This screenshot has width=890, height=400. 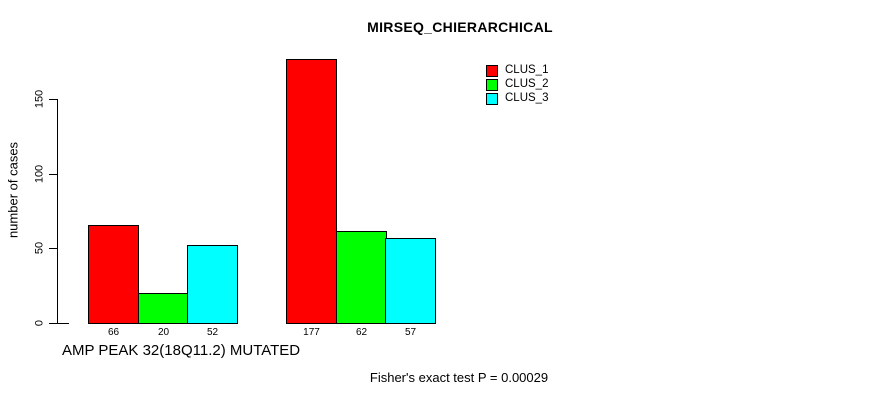 What do you see at coordinates (361, 277) in the screenshot?
I see `bar-clus_2-group2` at bounding box center [361, 277].